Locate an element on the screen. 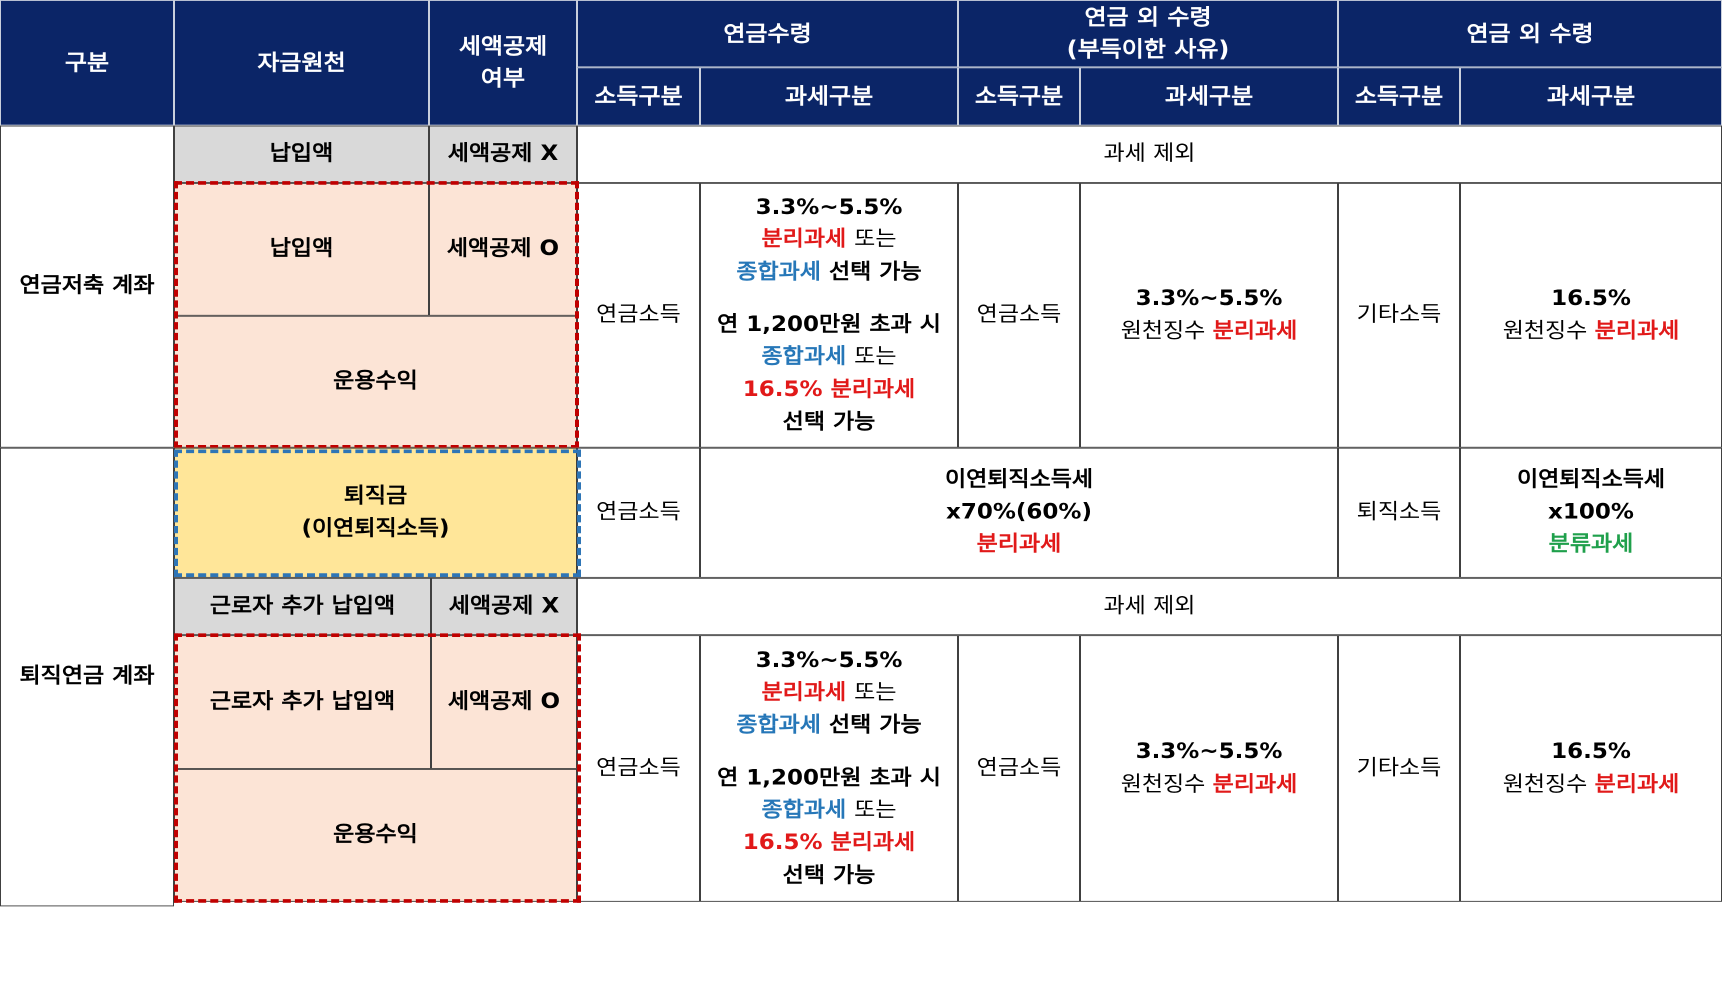 Image resolution: width=1722 pixels, height=996 pixels. savings-row1-taxation: 과세 제외 is located at coordinates (1149, 154).